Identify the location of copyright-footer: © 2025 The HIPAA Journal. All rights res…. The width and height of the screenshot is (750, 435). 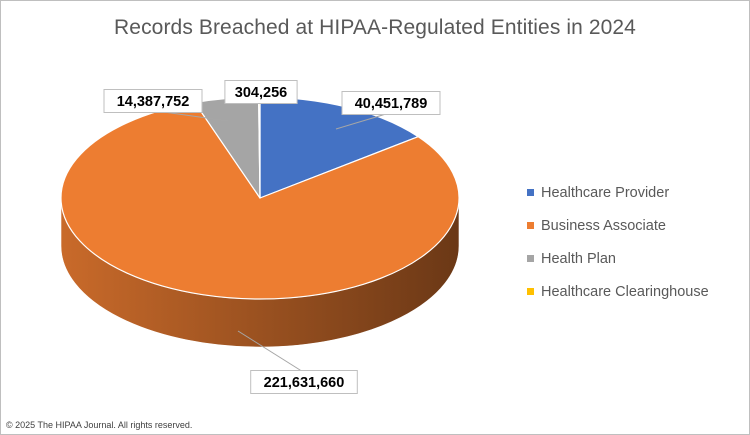
(99, 425).